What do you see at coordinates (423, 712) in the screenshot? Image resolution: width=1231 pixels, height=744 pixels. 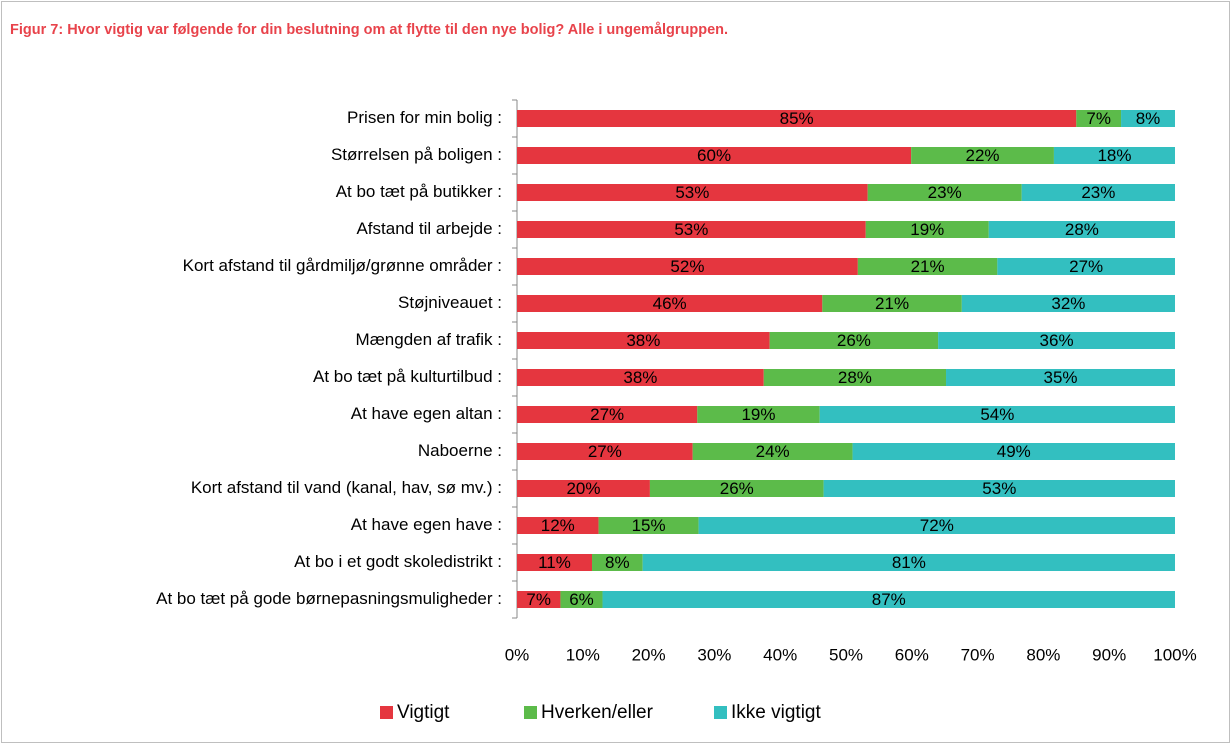 I see `legend-label: Vigtigt` at bounding box center [423, 712].